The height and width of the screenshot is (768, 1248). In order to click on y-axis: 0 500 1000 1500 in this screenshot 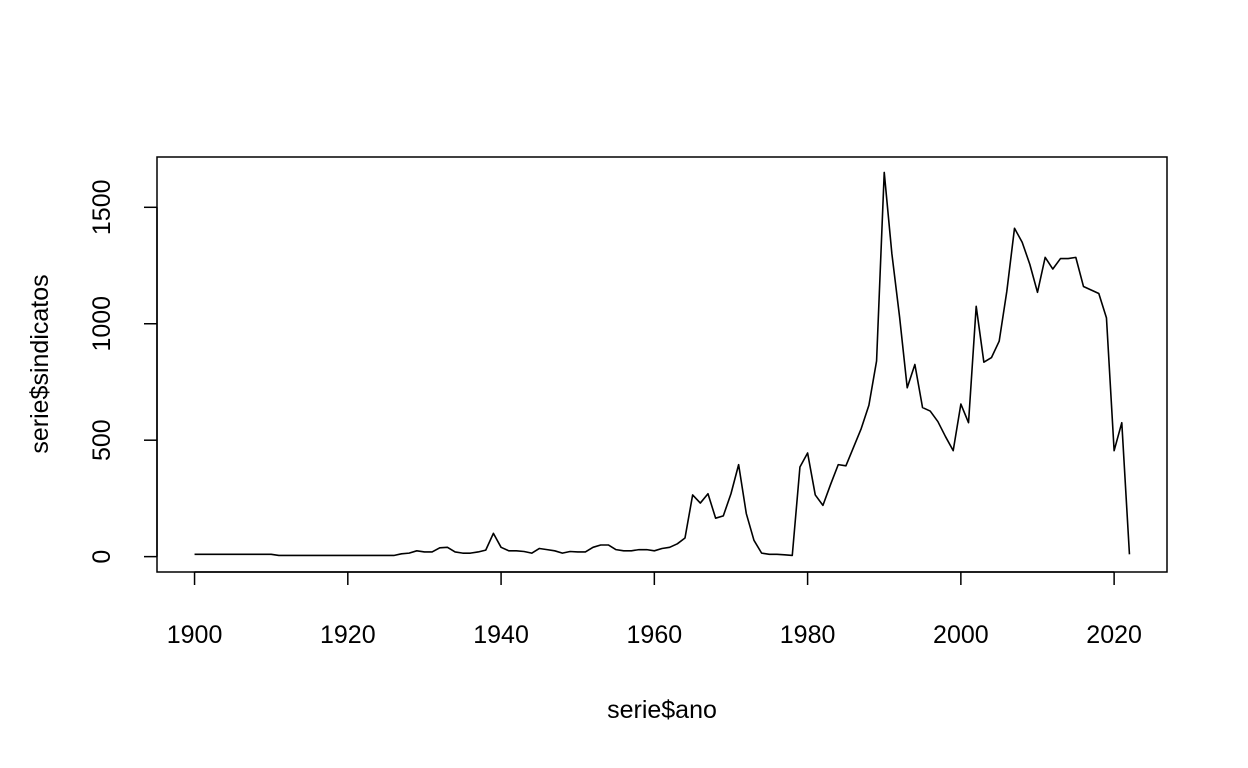, I will do `click(123, 371)`.